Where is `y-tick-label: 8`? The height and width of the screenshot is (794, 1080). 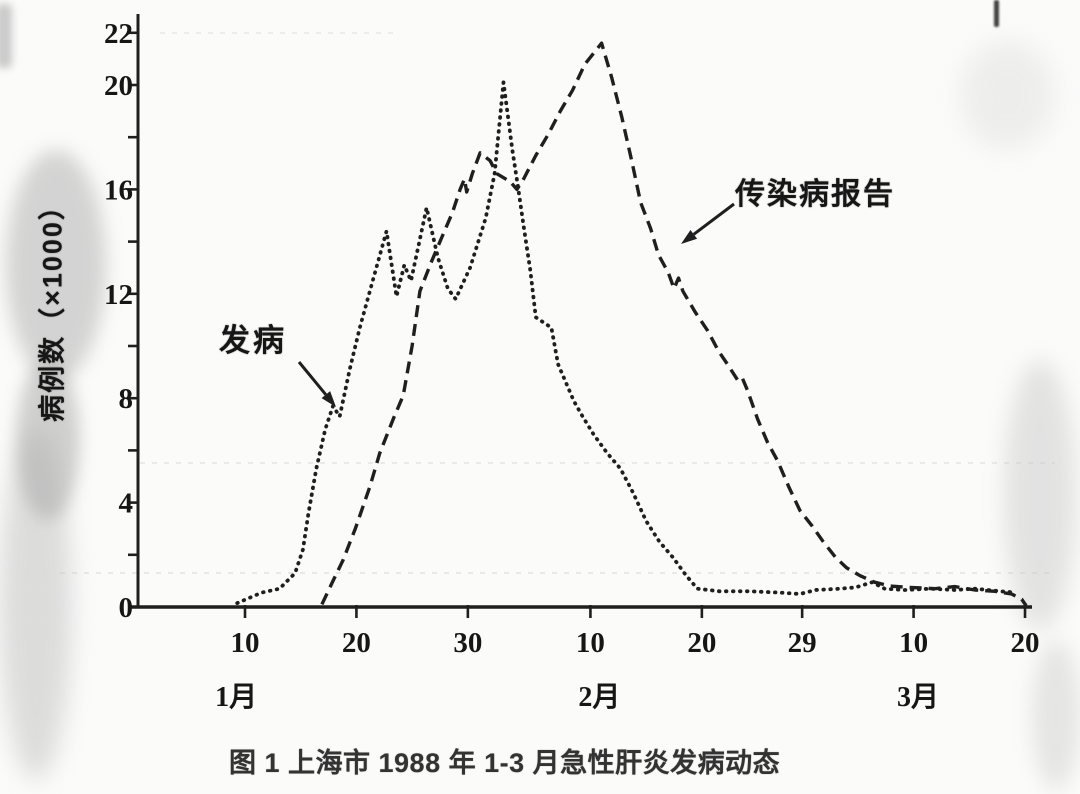 y-tick-label: 8 is located at coordinates (126, 399).